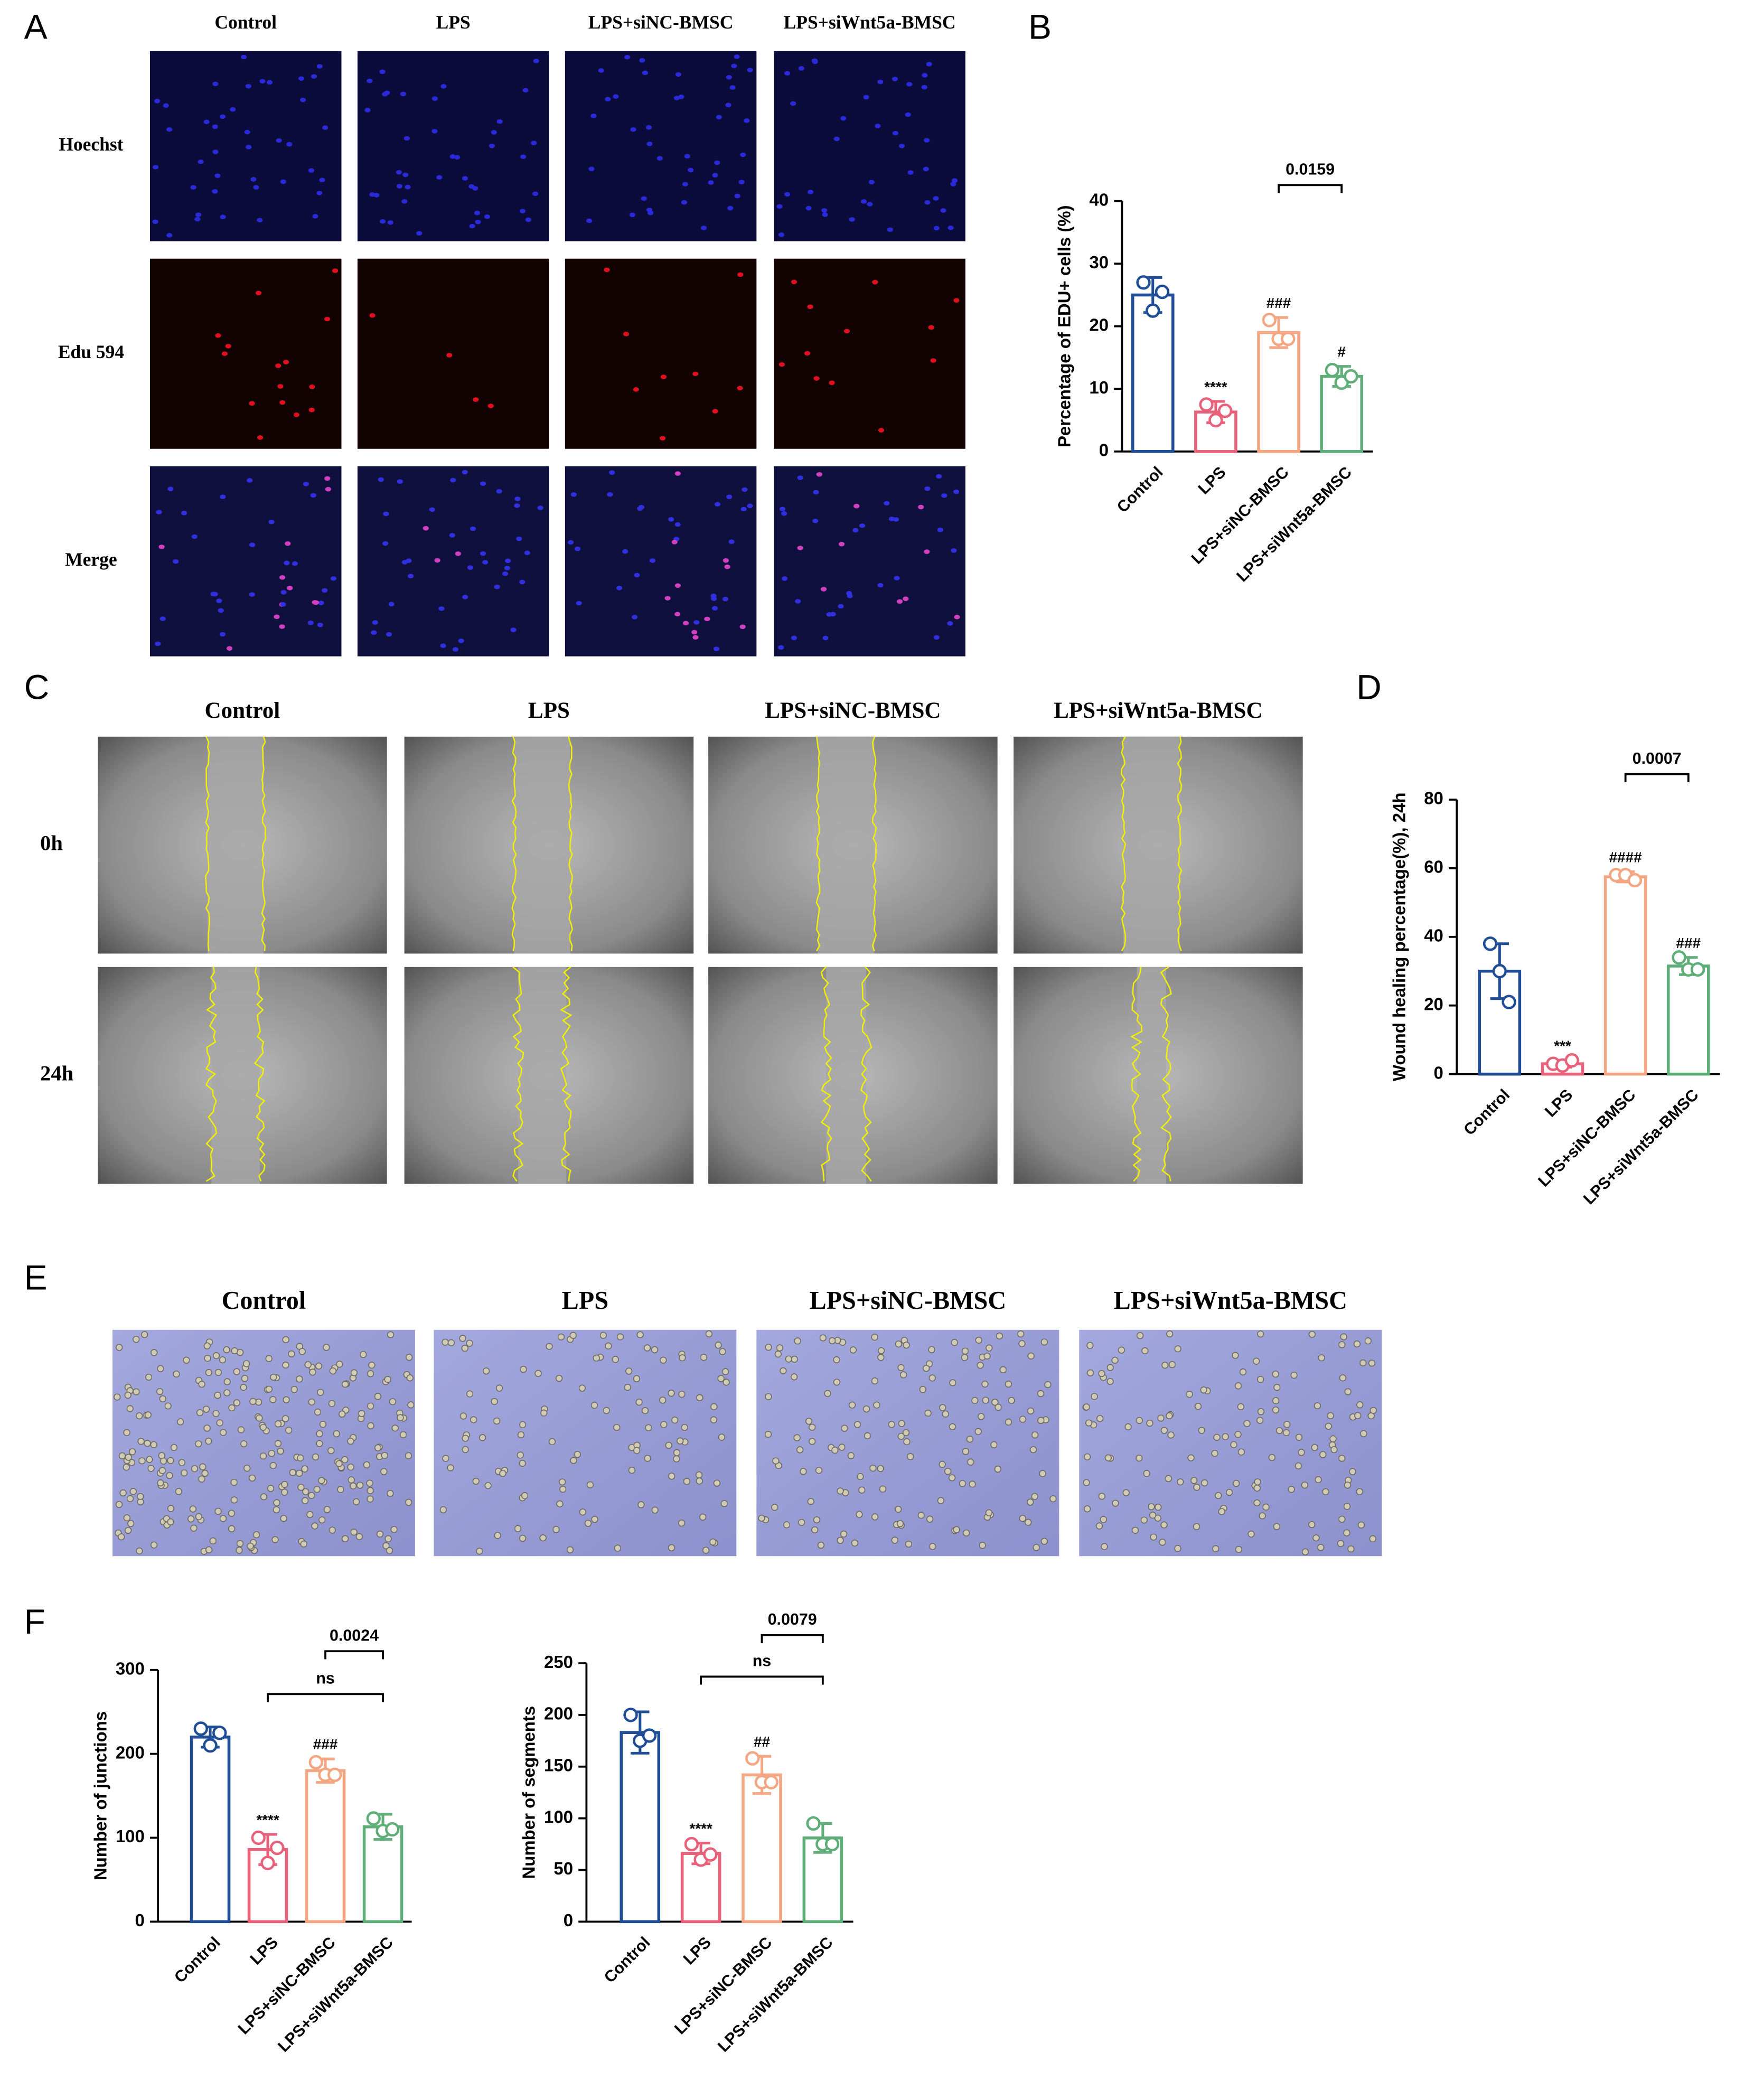  I want to click on image-bg, so click(453, 353).